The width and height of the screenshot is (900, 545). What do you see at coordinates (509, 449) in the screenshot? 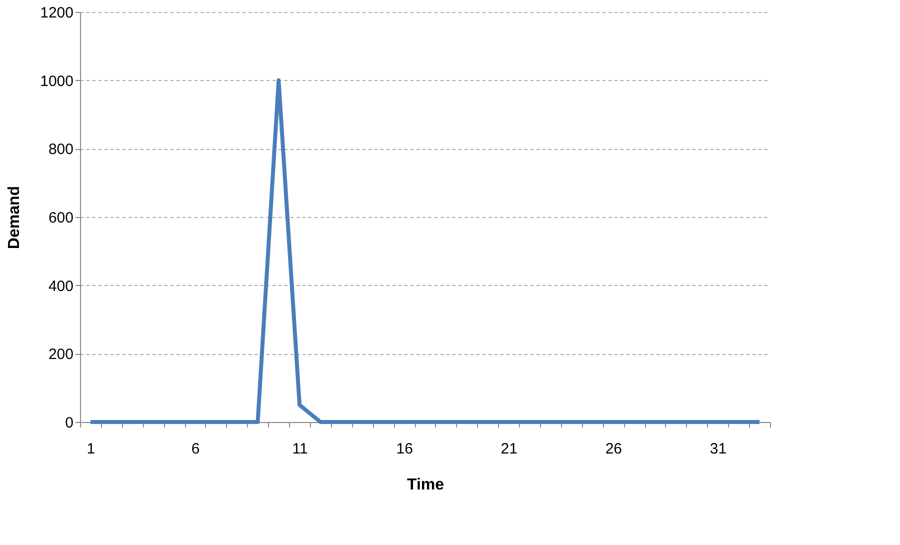
I see `x-tick-label: 21` at bounding box center [509, 449].